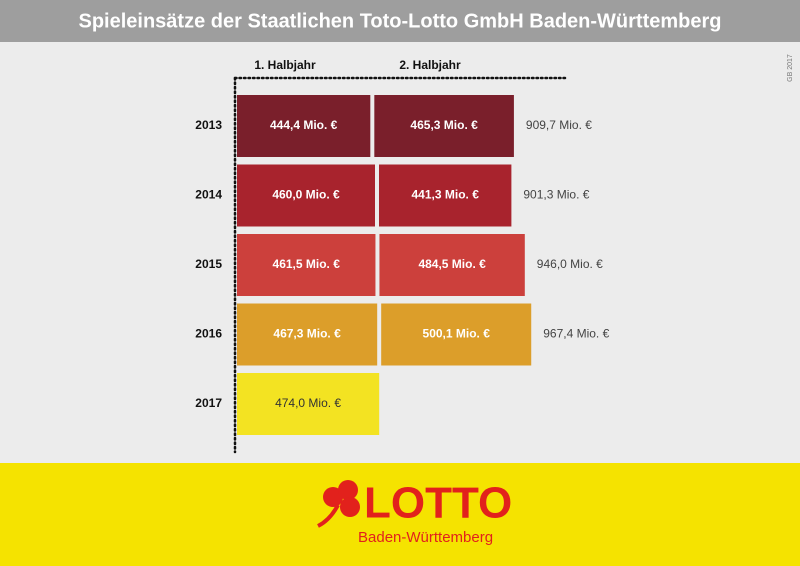  Describe the element at coordinates (438, 503) in the screenshot. I see `logo-name: LOTTO` at that location.